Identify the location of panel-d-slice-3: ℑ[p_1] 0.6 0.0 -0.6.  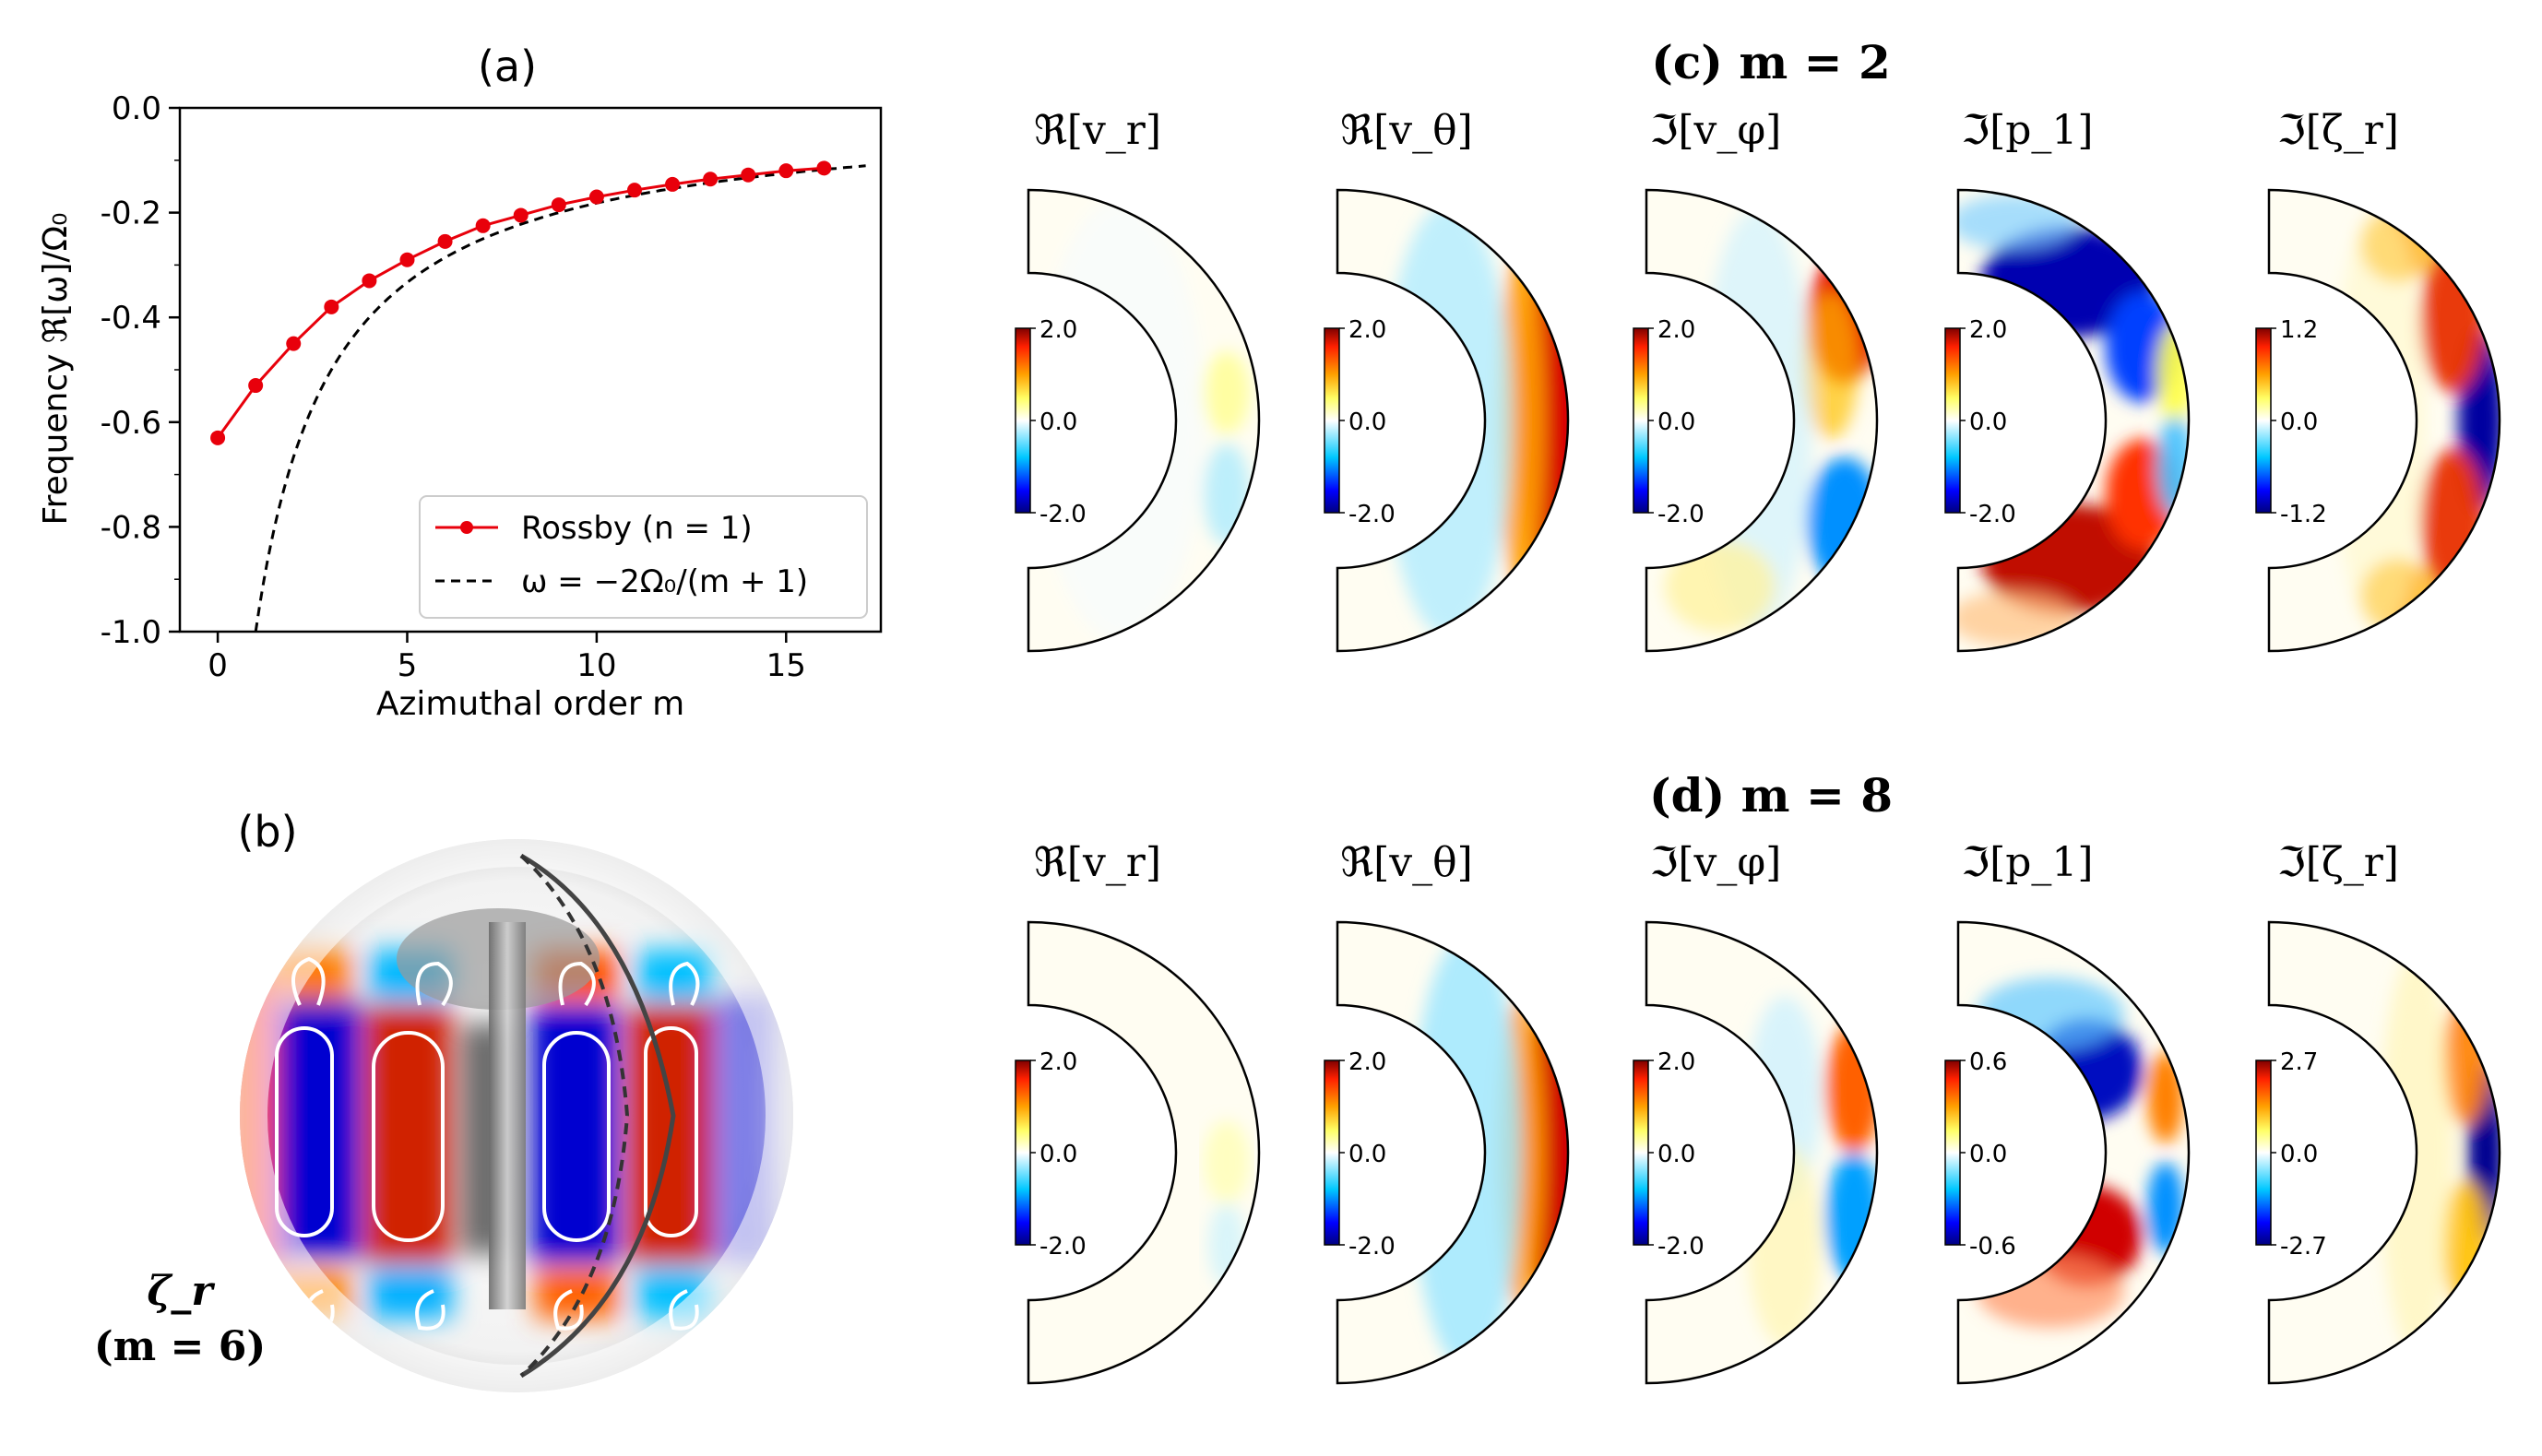
(2067, 1112).